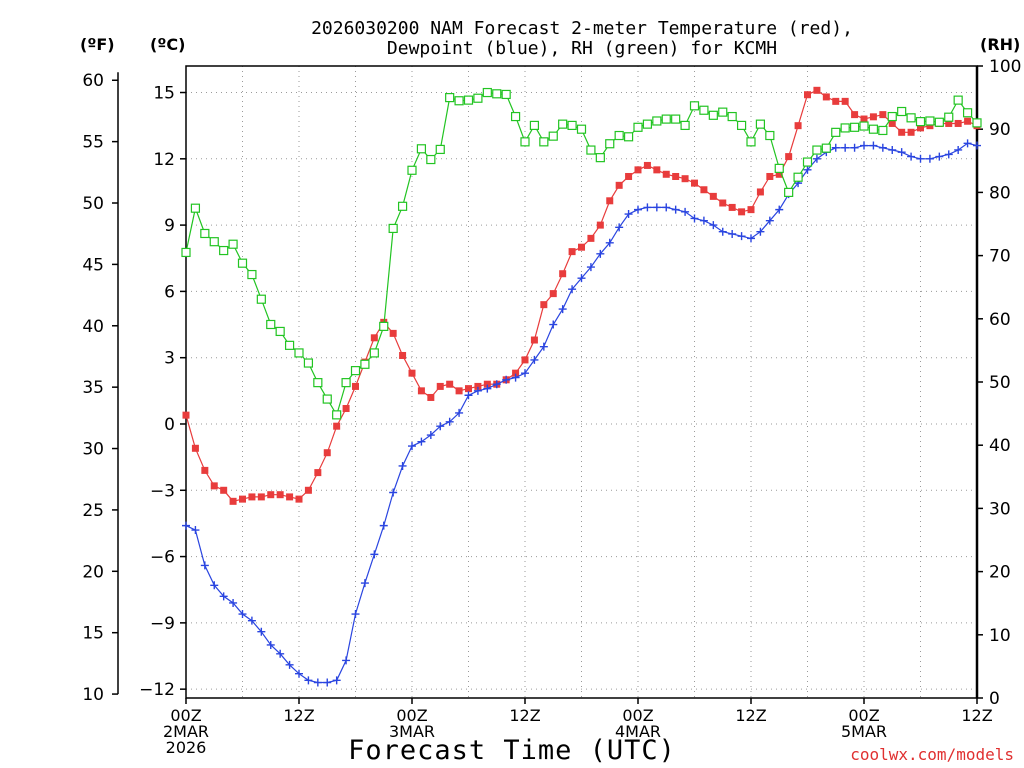 This screenshot has height=768, width=1024. Describe the element at coordinates (157, 392) in the screenshot. I see `celsius-tick-labels: −12 −9 −6 −3 0 3 6 9 12 15` at that location.